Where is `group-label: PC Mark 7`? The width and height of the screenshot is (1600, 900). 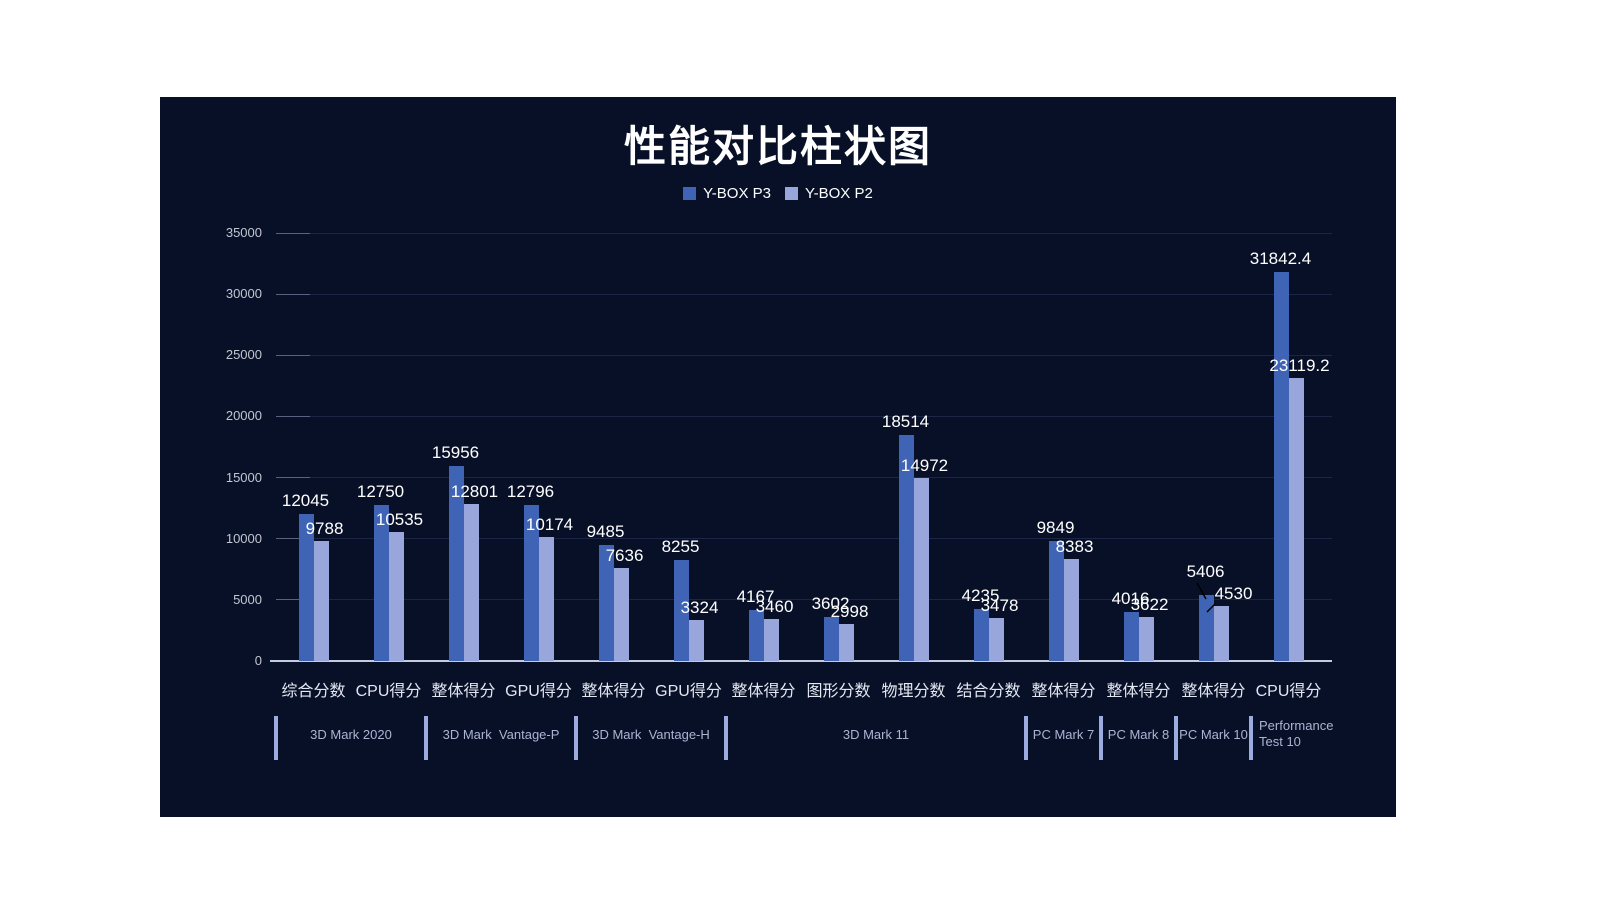 group-label: PC Mark 7 is located at coordinates (1063, 734).